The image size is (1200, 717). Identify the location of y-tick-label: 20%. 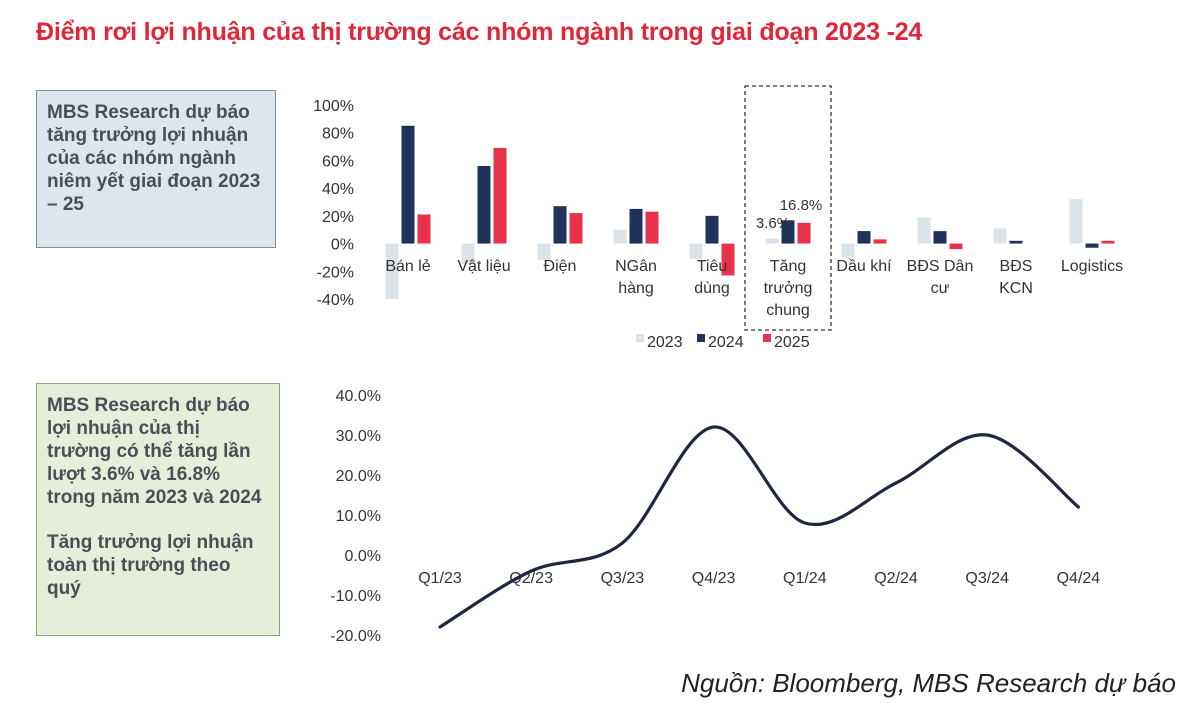
(338, 217).